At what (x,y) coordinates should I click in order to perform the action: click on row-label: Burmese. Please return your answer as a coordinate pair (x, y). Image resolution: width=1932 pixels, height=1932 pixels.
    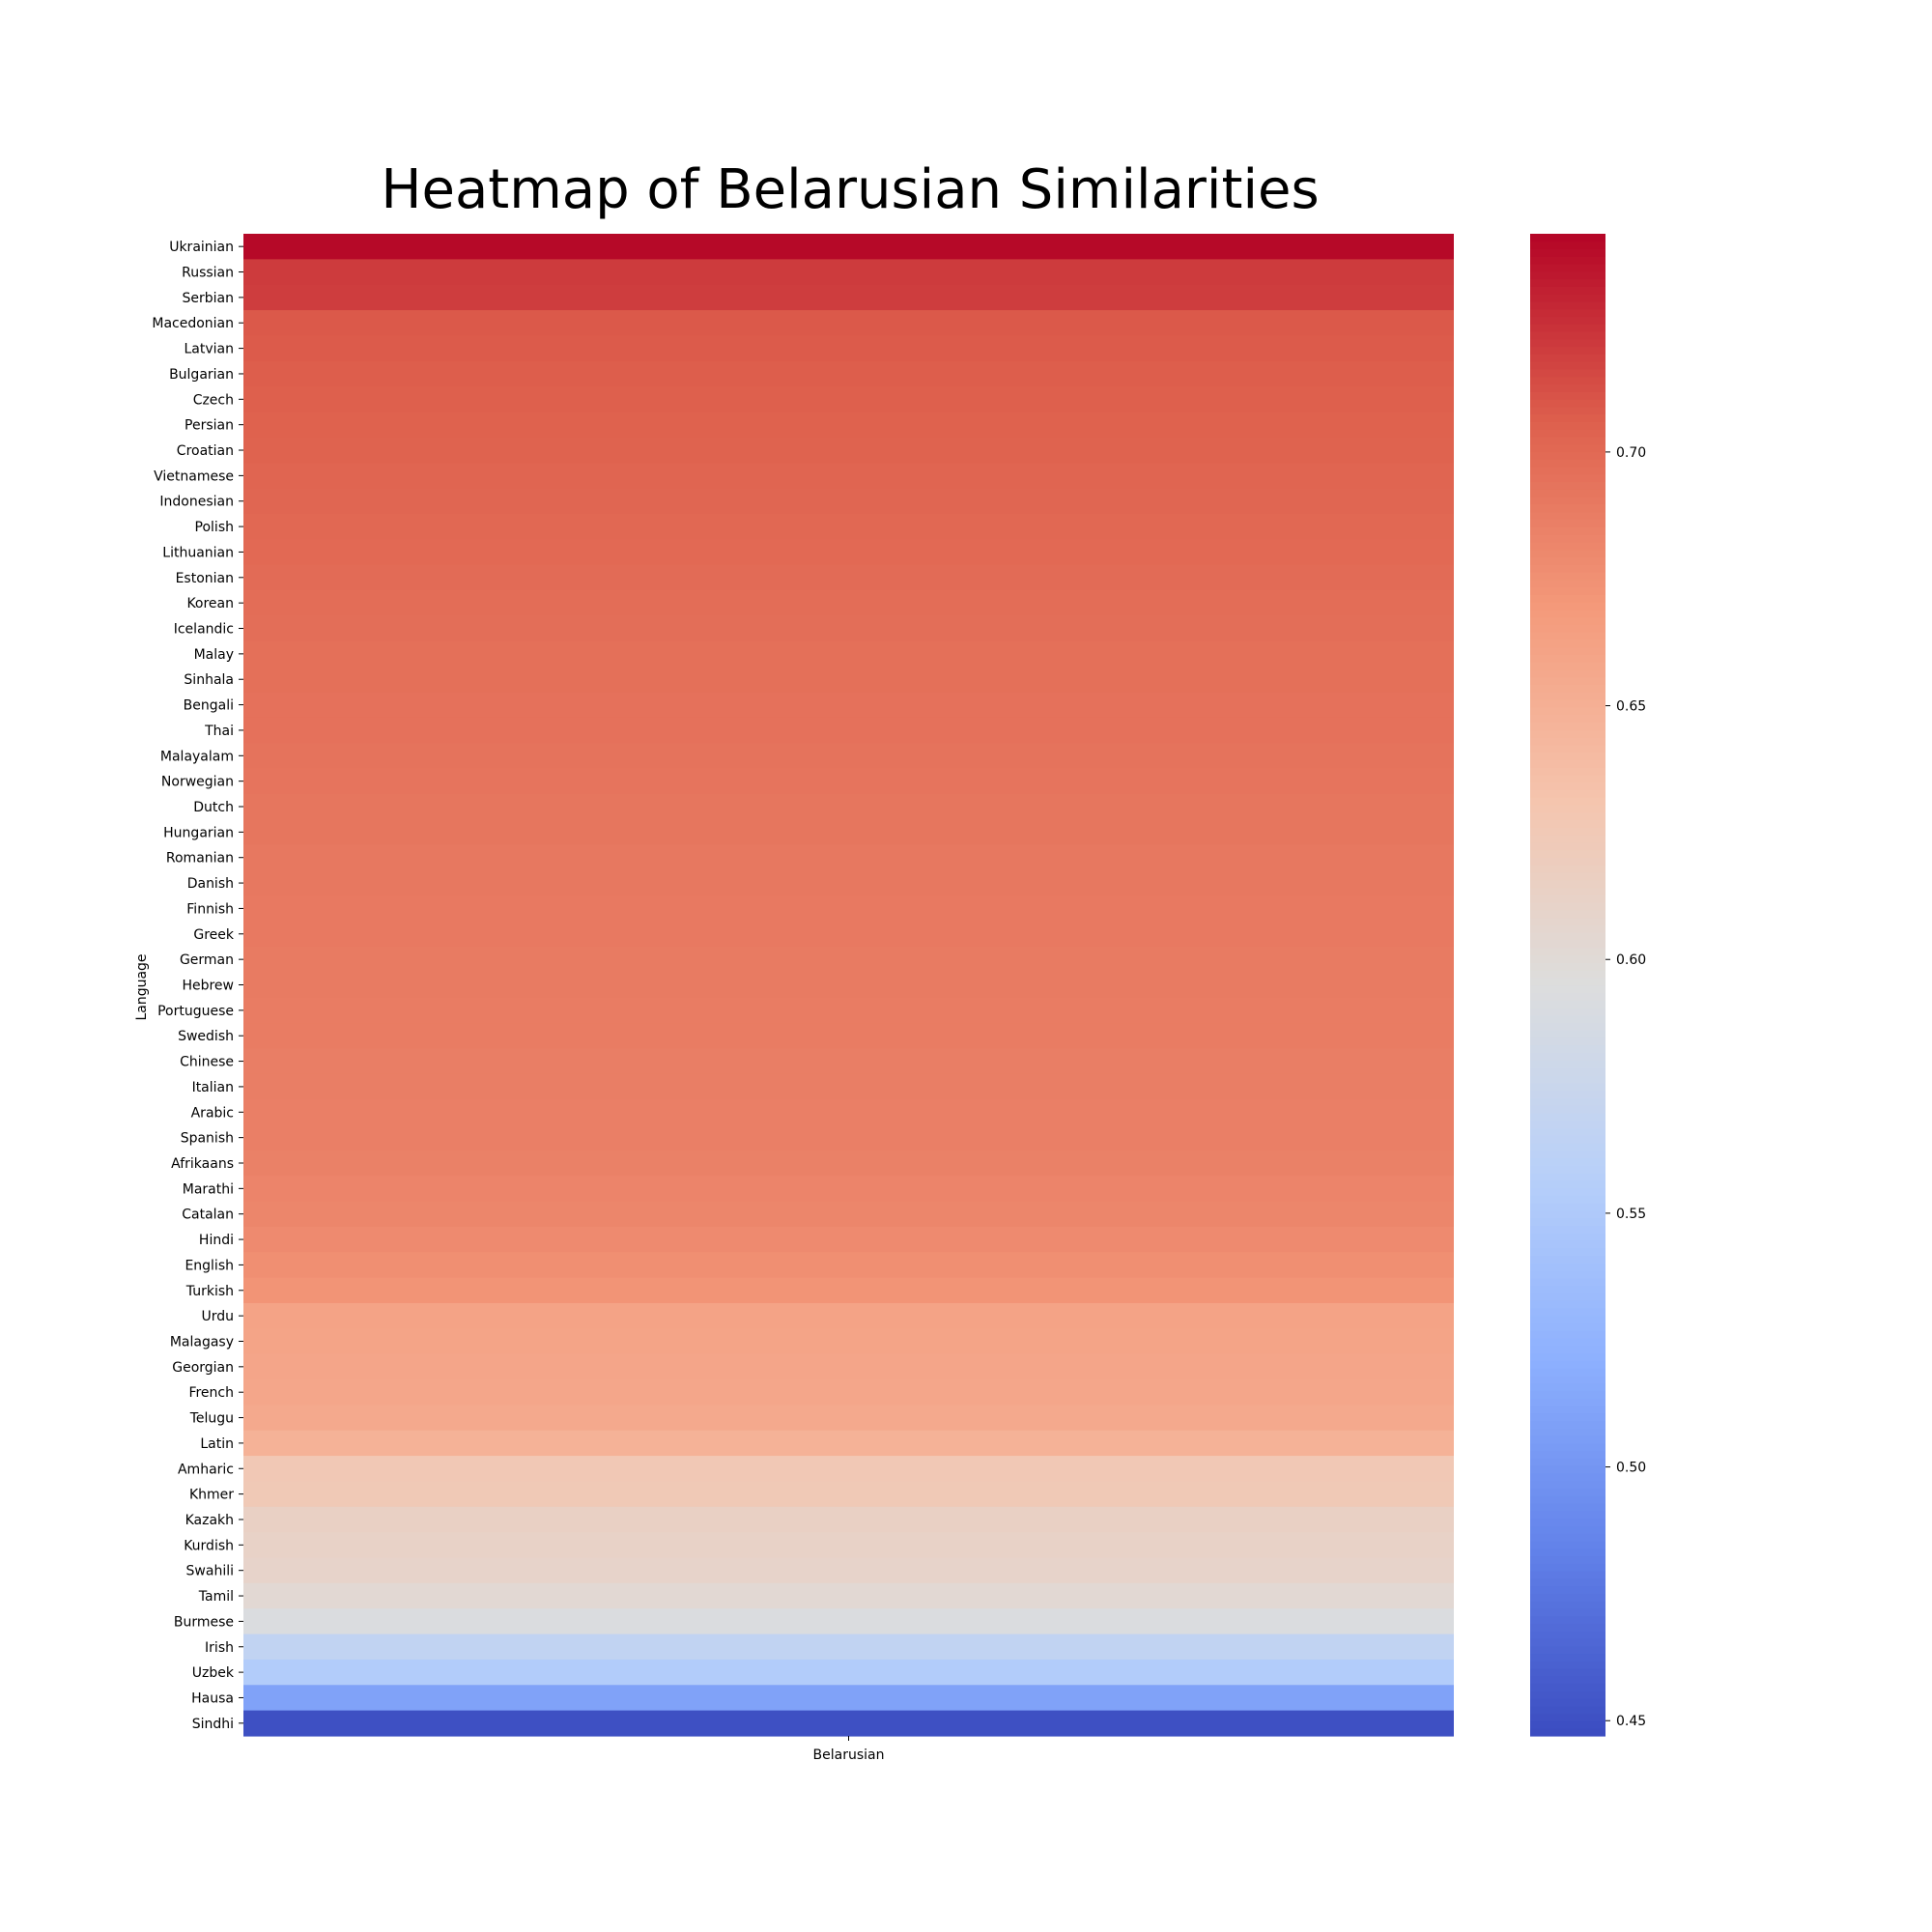
    Looking at the image, I should click on (204, 1622).